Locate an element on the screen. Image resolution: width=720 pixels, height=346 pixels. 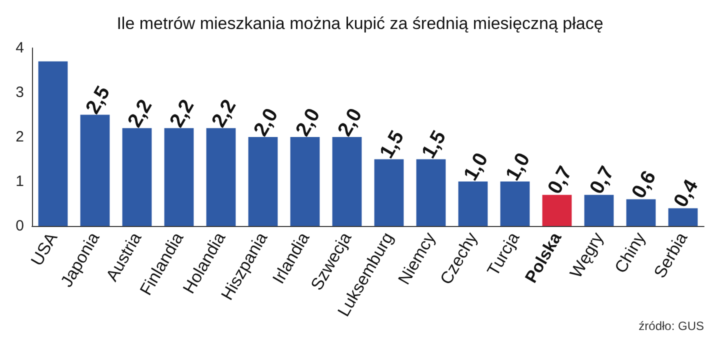
data-label: 2,5 is located at coordinates (98, 100).